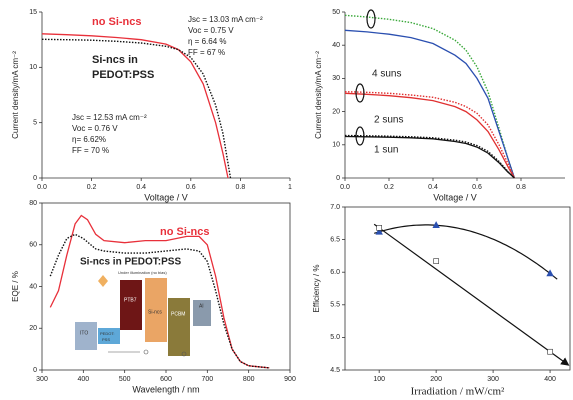 Image resolution: width=573 pixels, height=400 pixels. What do you see at coordinates (106, 339) in the screenshot?
I see `annotation: PSS` at bounding box center [106, 339].